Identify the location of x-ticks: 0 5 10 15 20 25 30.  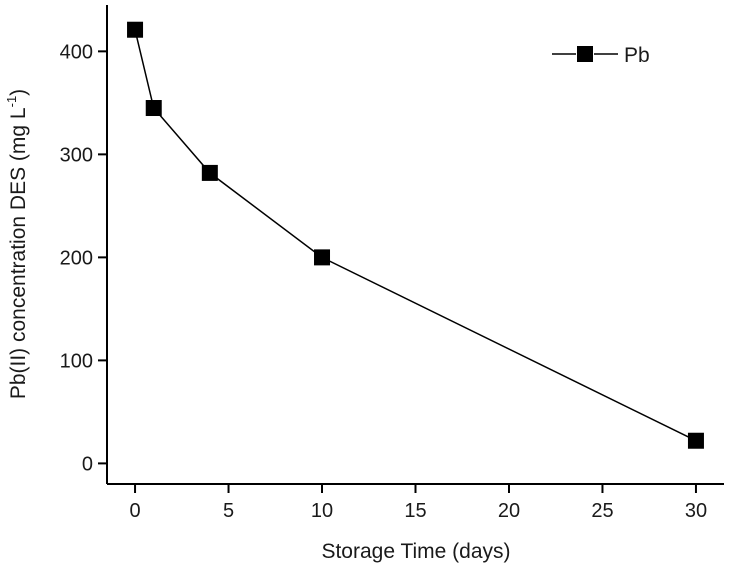
(418, 503).